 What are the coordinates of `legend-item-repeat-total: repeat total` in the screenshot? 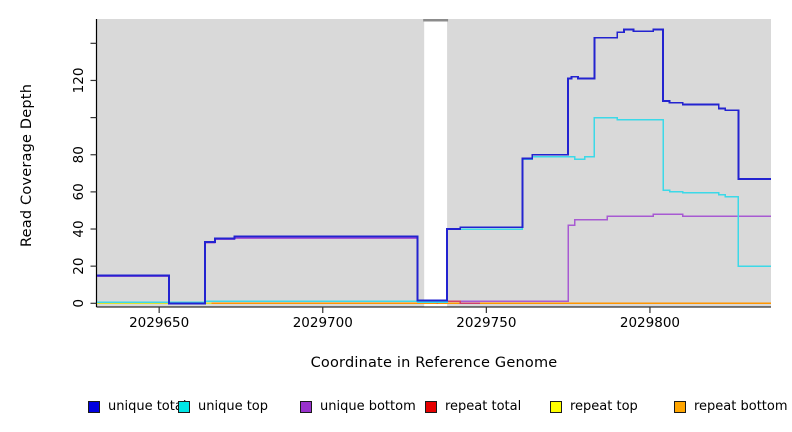 It's located at (473, 407).